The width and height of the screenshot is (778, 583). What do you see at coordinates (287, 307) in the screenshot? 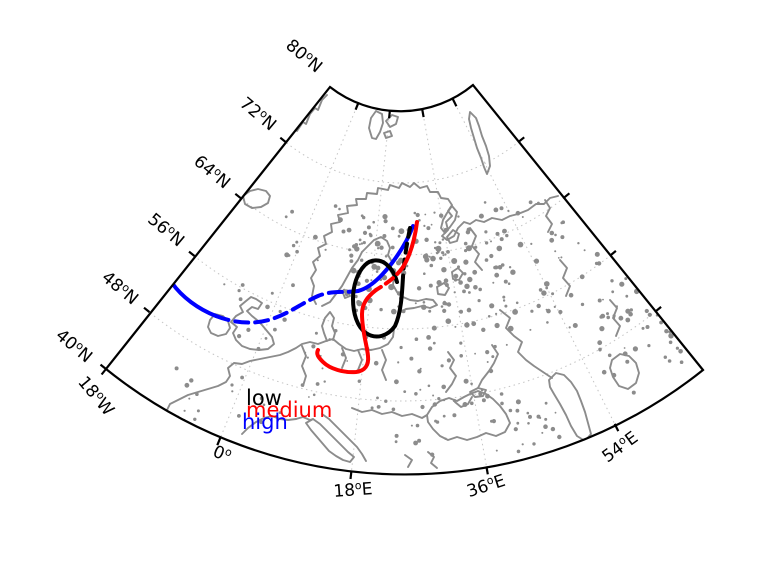
I see `trajectory-high-dashed` at bounding box center [287, 307].